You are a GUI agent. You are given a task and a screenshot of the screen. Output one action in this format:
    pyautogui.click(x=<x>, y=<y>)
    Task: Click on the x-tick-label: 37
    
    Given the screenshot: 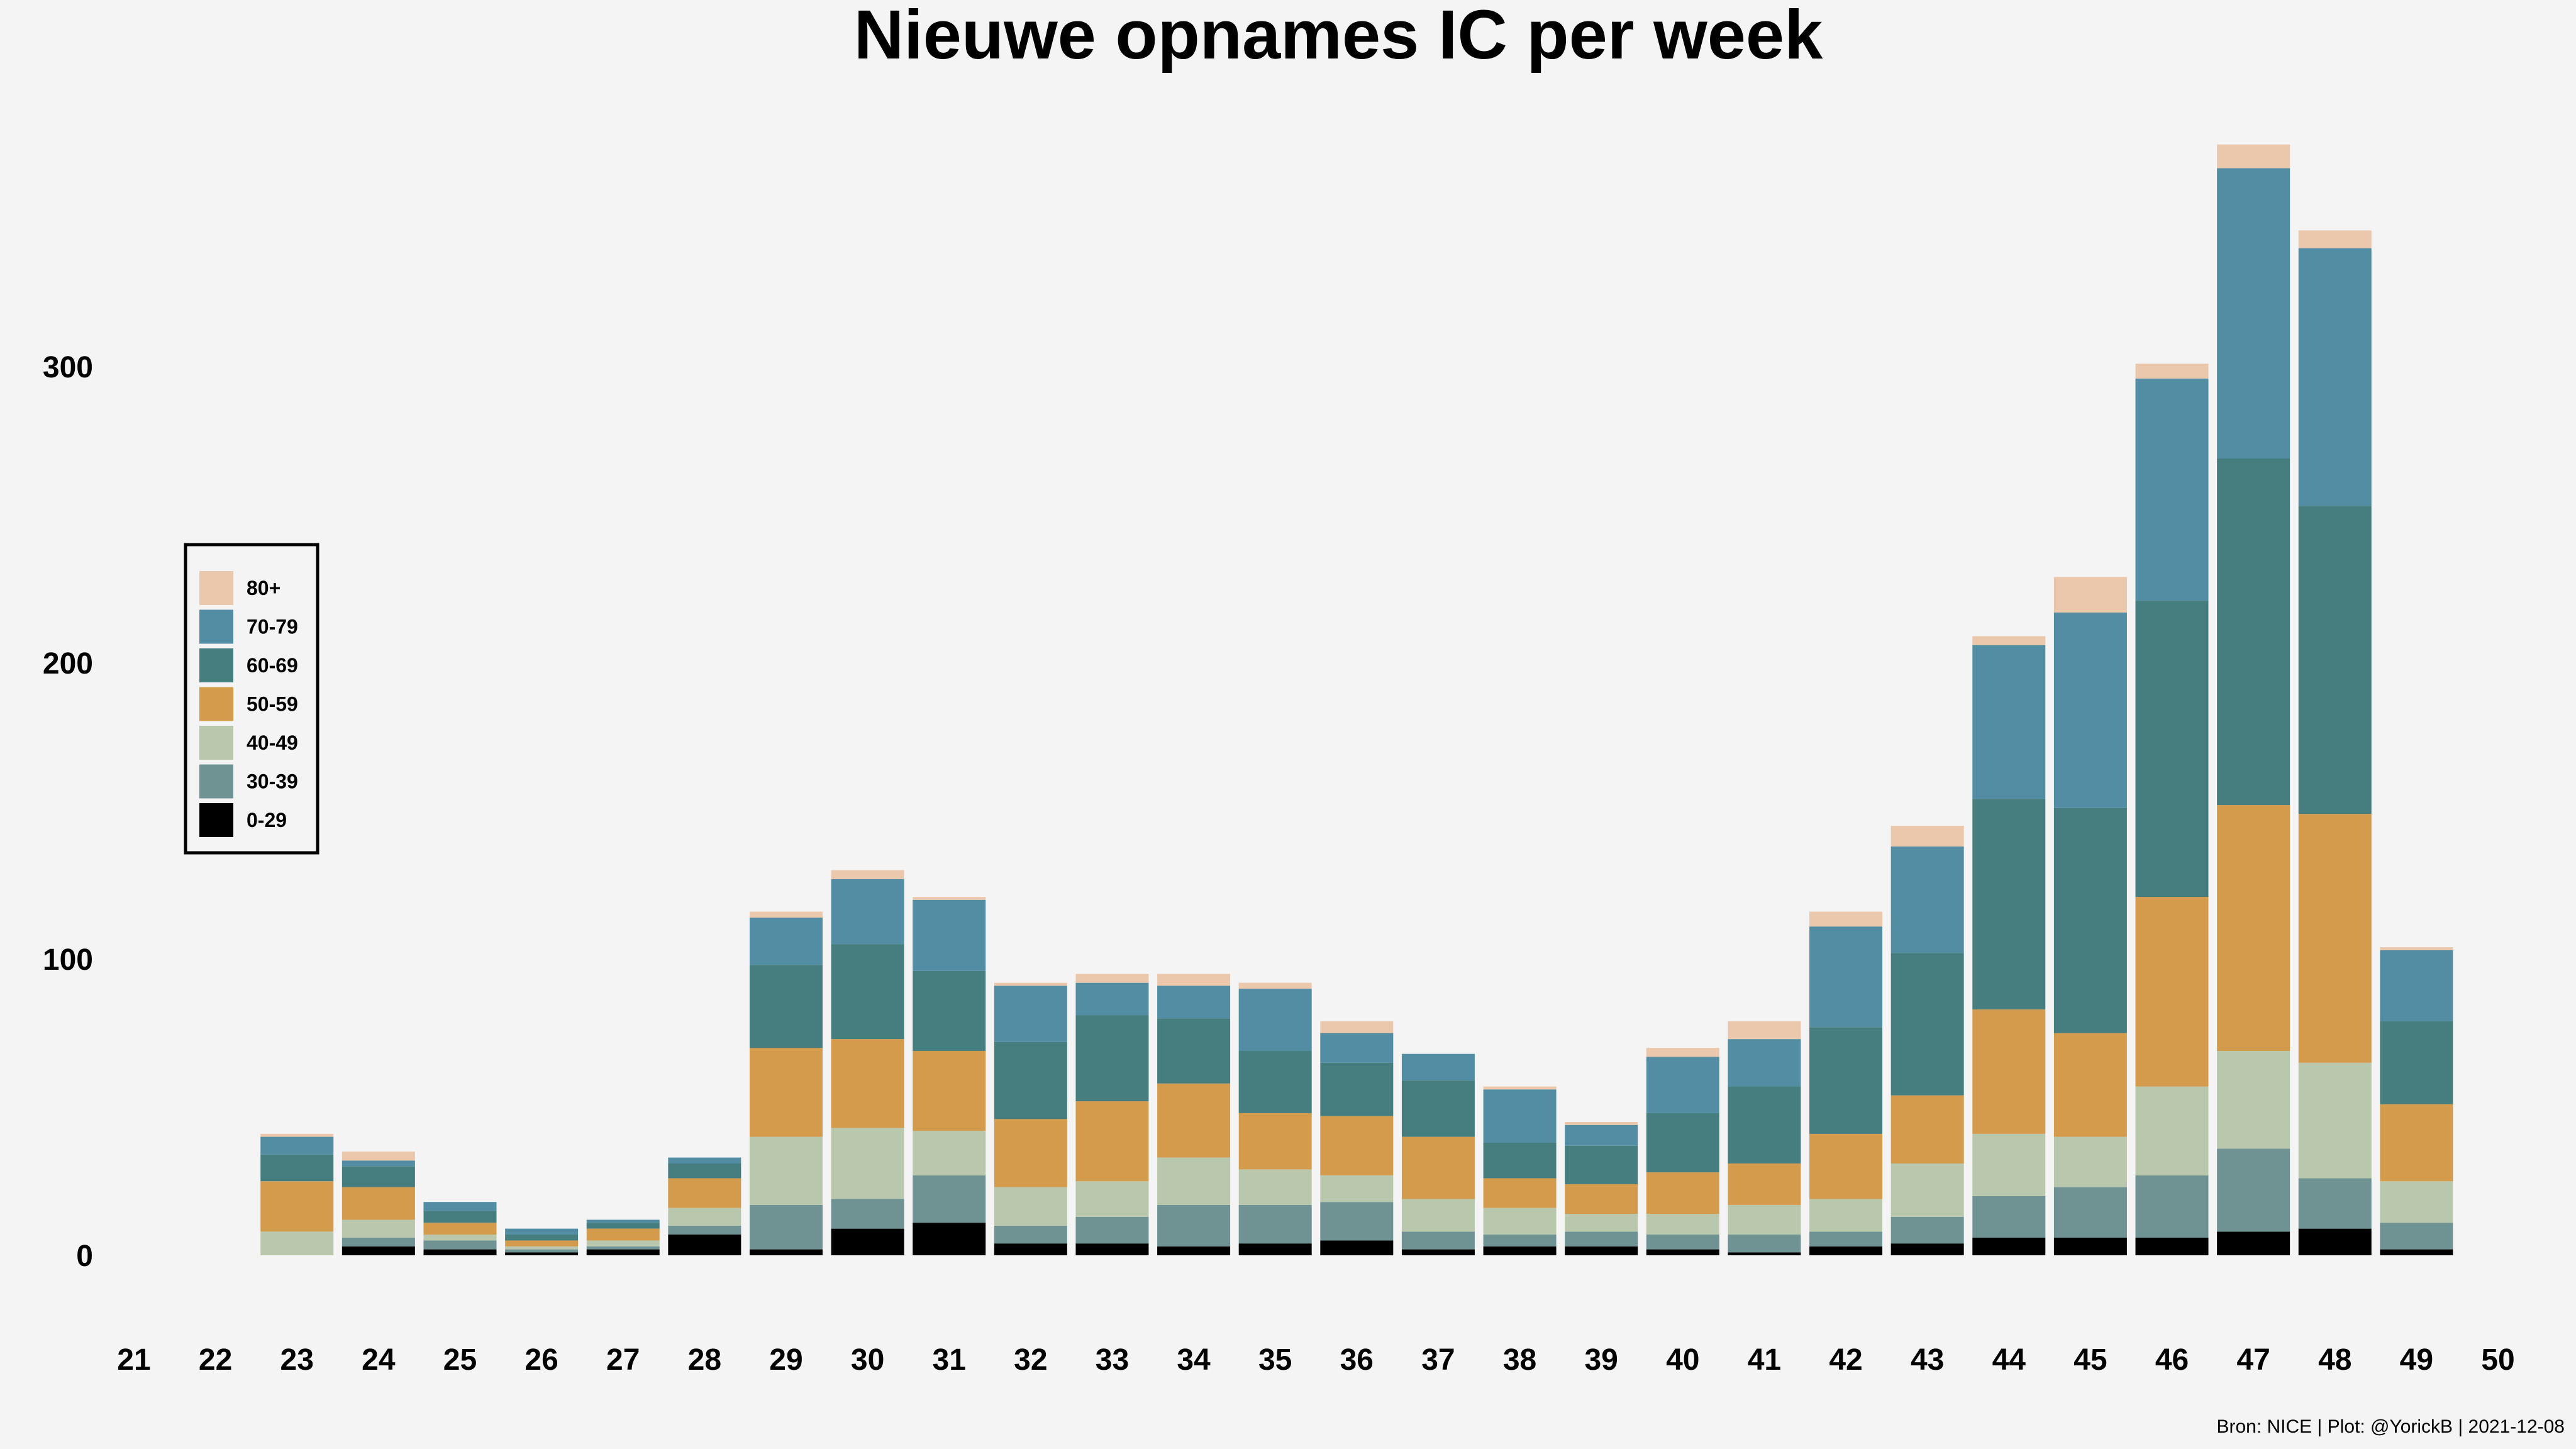 What is the action you would take?
    pyautogui.click(x=1438, y=1360)
    